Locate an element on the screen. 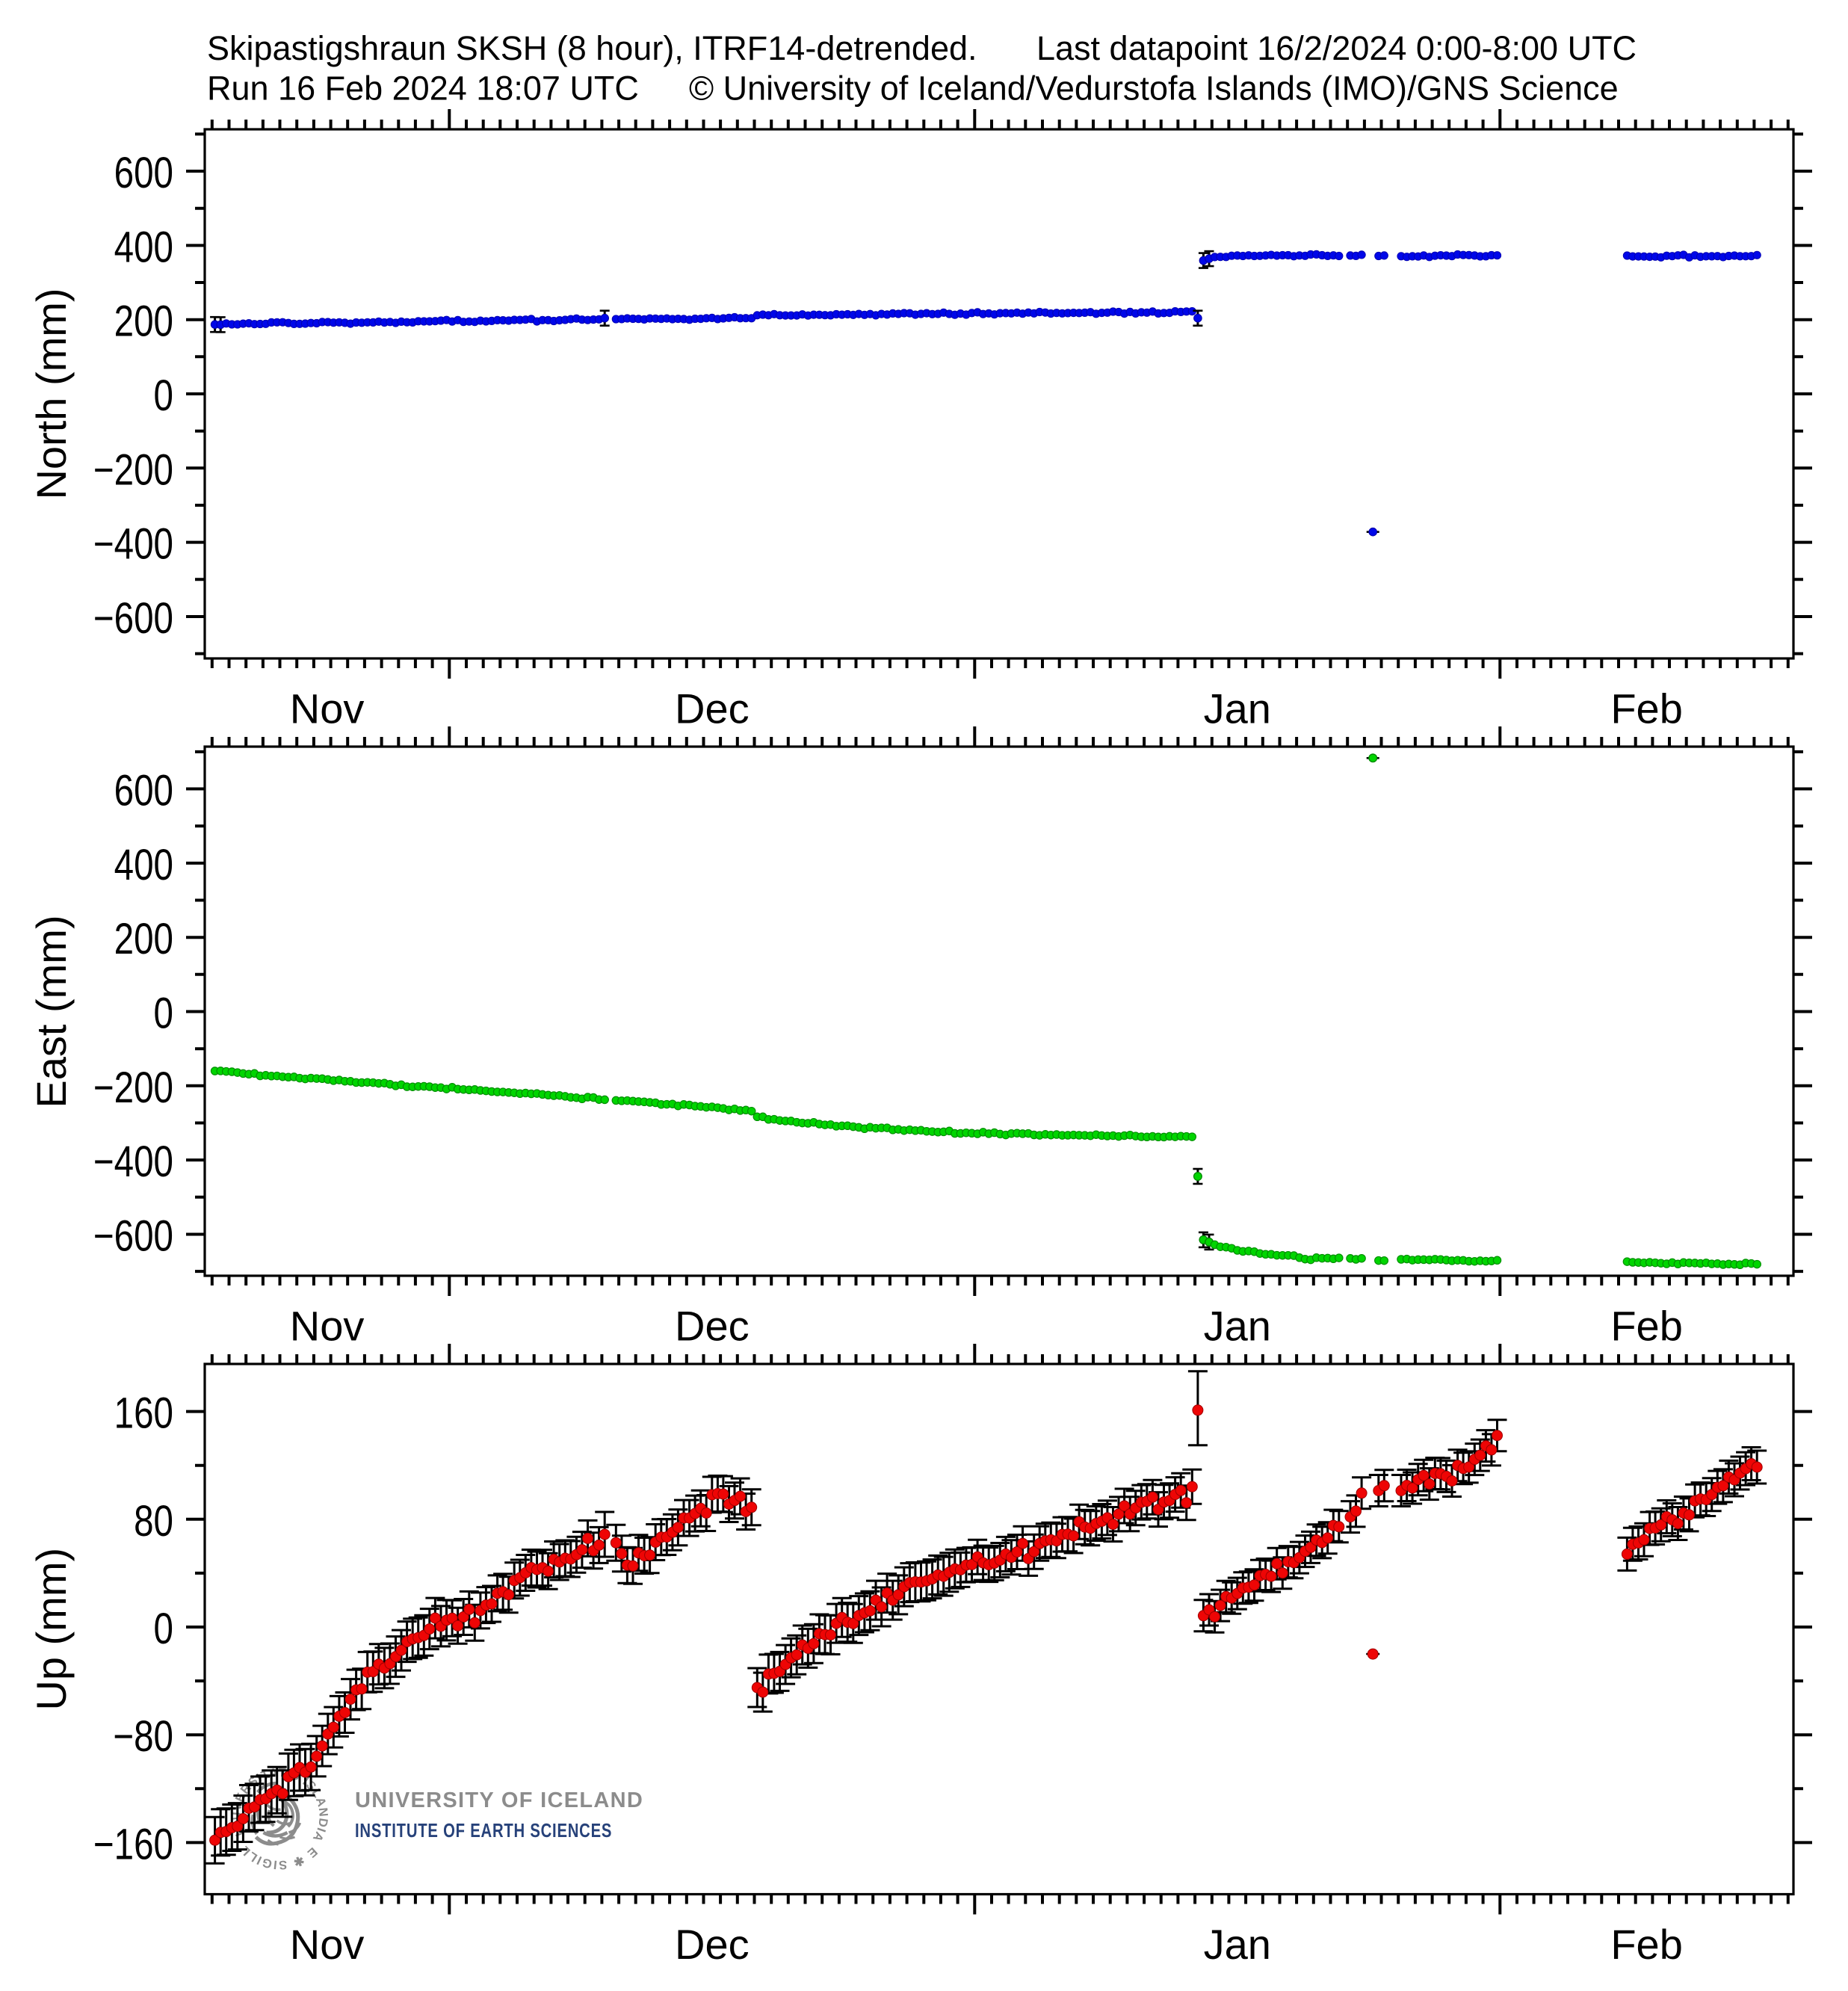  svg-text: Run 16 Feb 2024 18:07 UTC is located at coordinates (423, 89).